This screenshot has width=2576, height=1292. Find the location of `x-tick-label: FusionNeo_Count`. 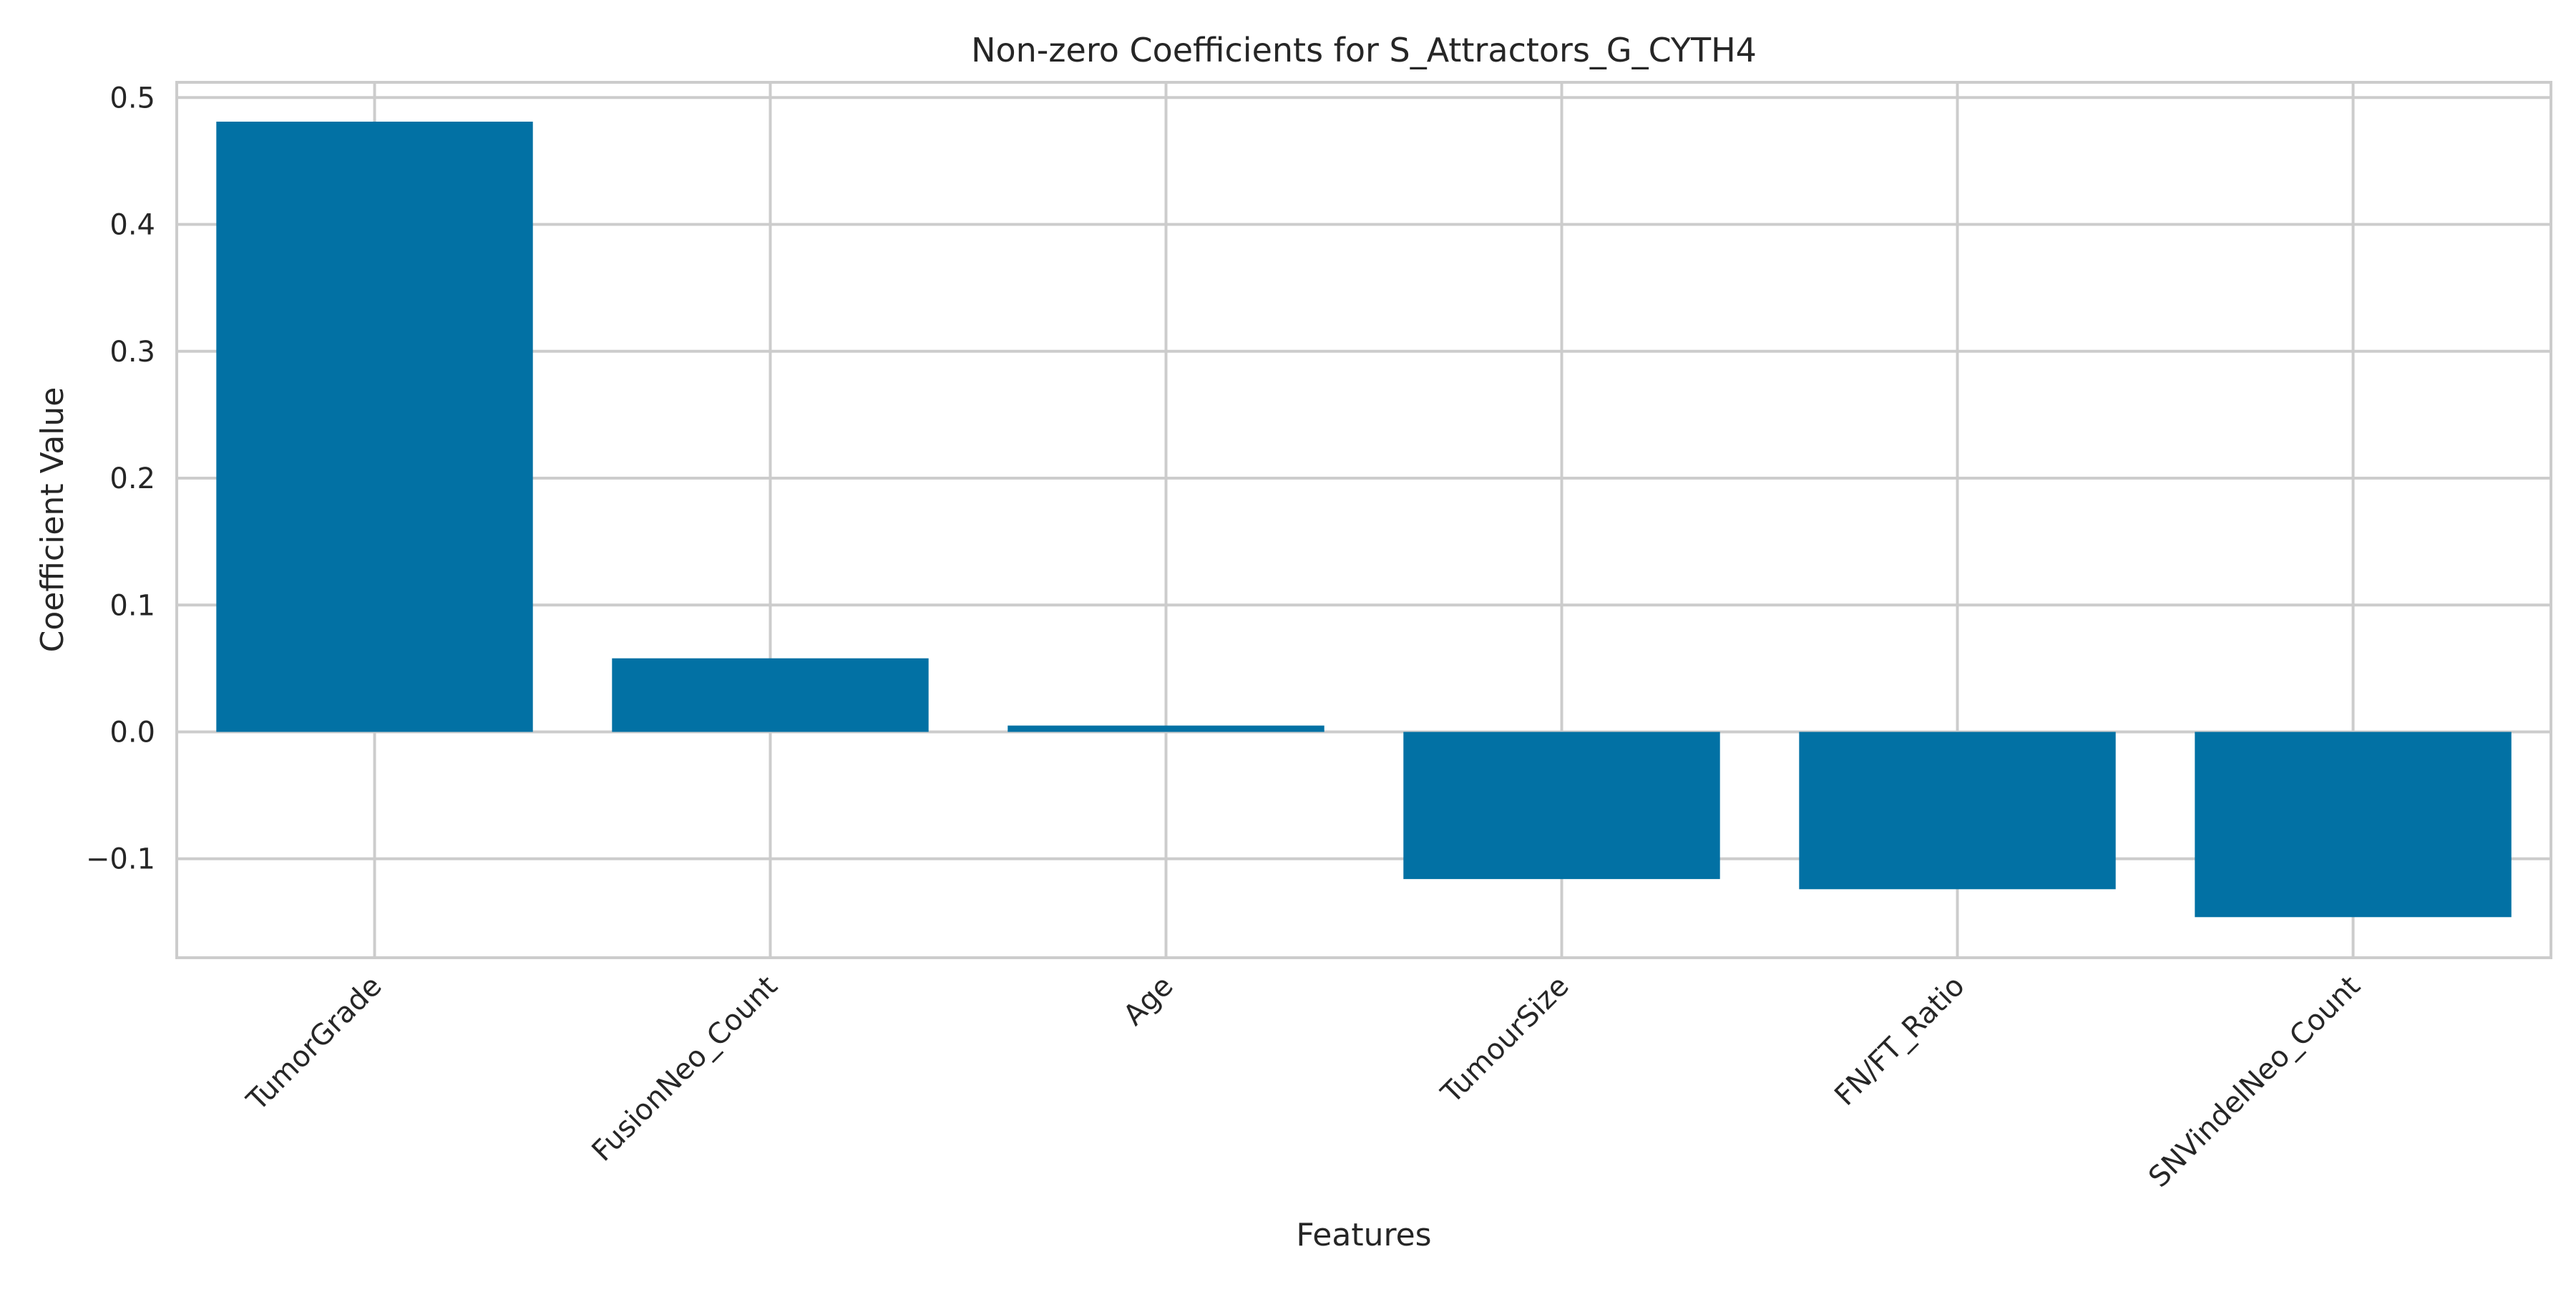

x-tick-label: FusionNeo_Count is located at coordinates (685, 1069).